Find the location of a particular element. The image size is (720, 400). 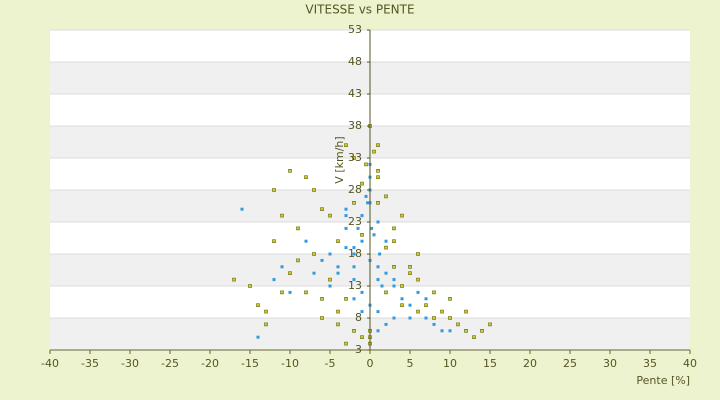

y-tick-label: 13 is located at coordinates (355, 285).